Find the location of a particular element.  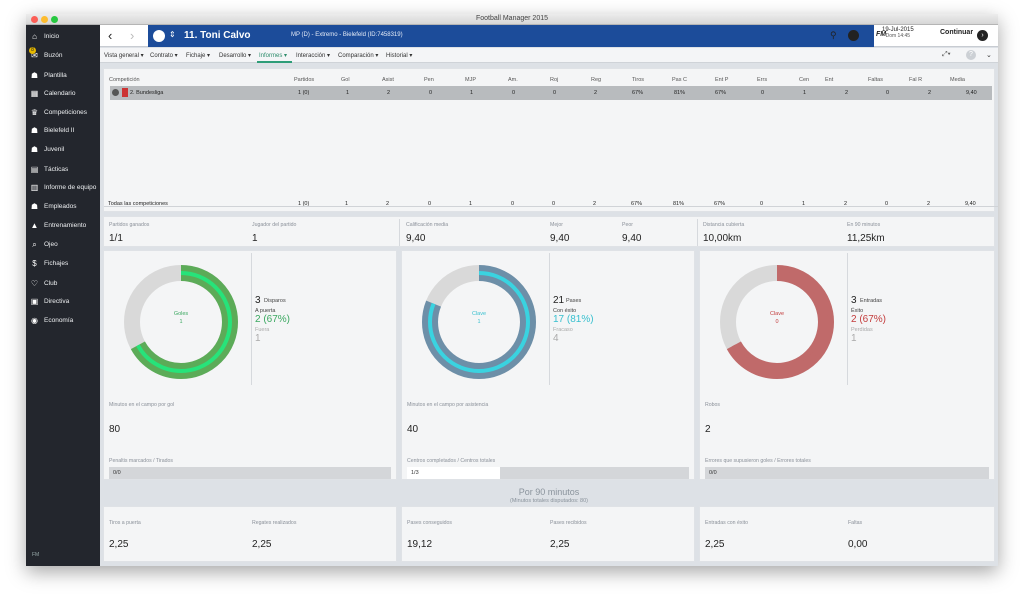

column-header: Asist is located at coordinates (388, 80).